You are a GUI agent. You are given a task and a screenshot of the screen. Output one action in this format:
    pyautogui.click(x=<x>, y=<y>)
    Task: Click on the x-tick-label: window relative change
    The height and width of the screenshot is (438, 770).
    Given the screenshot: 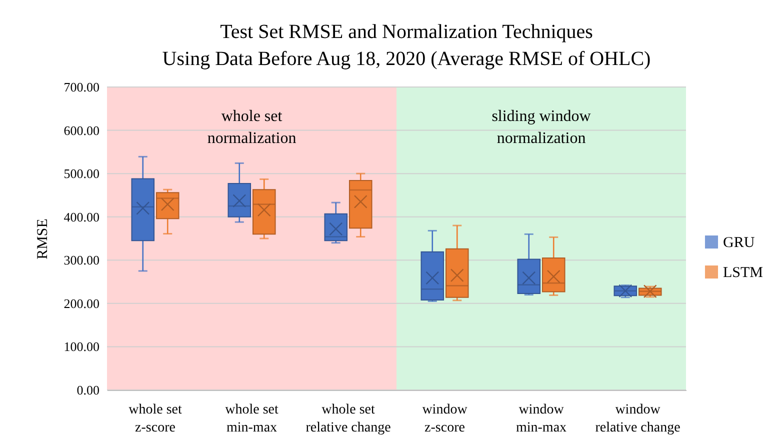 What is the action you would take?
    pyautogui.click(x=637, y=419)
    